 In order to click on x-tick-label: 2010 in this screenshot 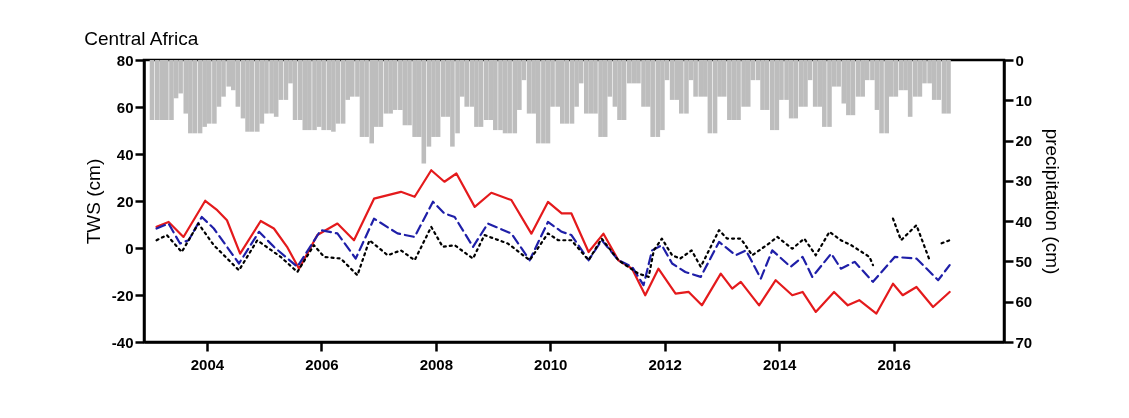, I will do `click(551, 364)`.